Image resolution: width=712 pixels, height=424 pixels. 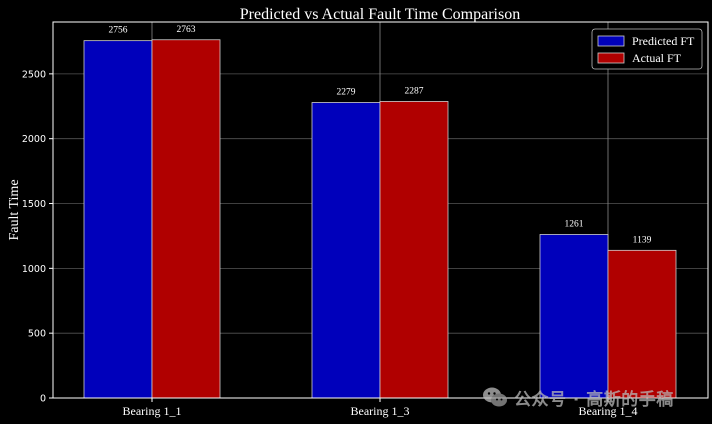 What do you see at coordinates (14, 209) in the screenshot?
I see `y-axis-label: Fault Time` at bounding box center [14, 209].